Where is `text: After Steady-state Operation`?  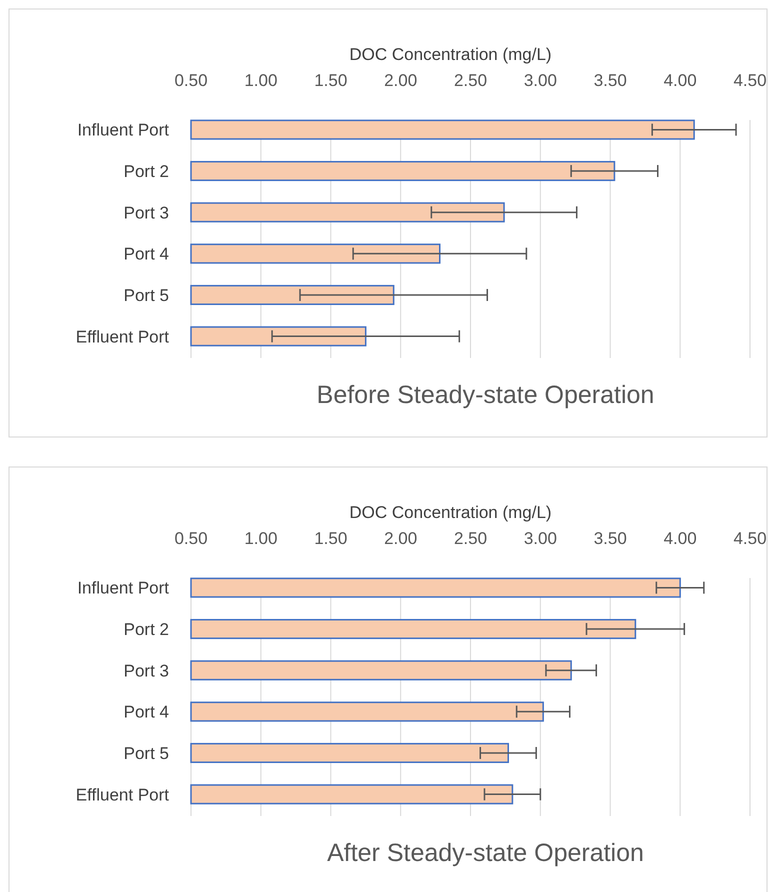
text: After Steady-state Operation is located at coordinates (485, 853).